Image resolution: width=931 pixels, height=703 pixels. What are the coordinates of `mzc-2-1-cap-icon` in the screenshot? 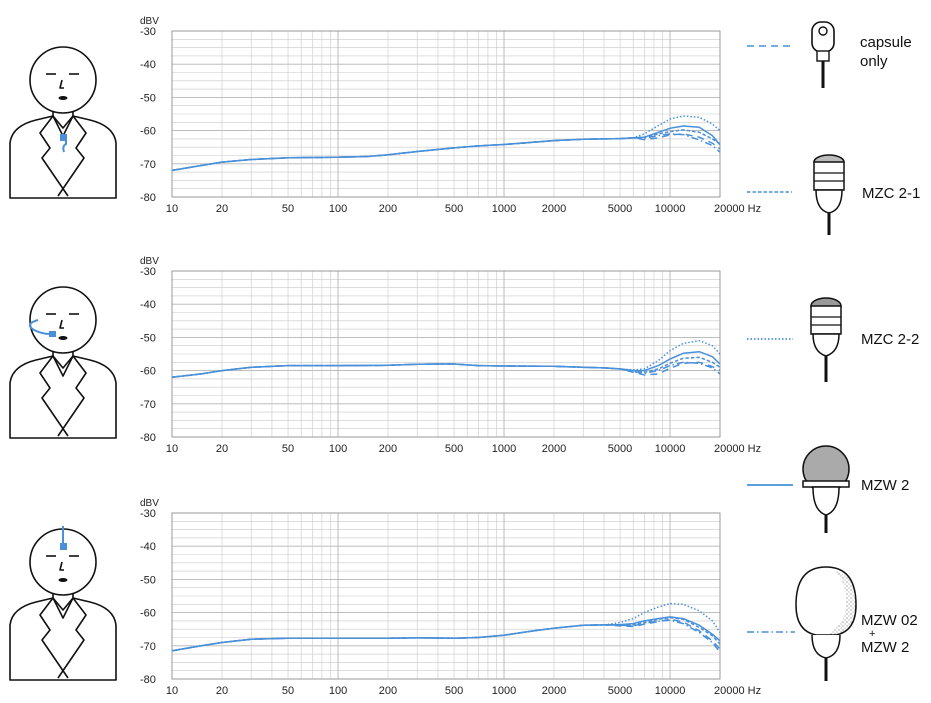 It's located at (829, 194).